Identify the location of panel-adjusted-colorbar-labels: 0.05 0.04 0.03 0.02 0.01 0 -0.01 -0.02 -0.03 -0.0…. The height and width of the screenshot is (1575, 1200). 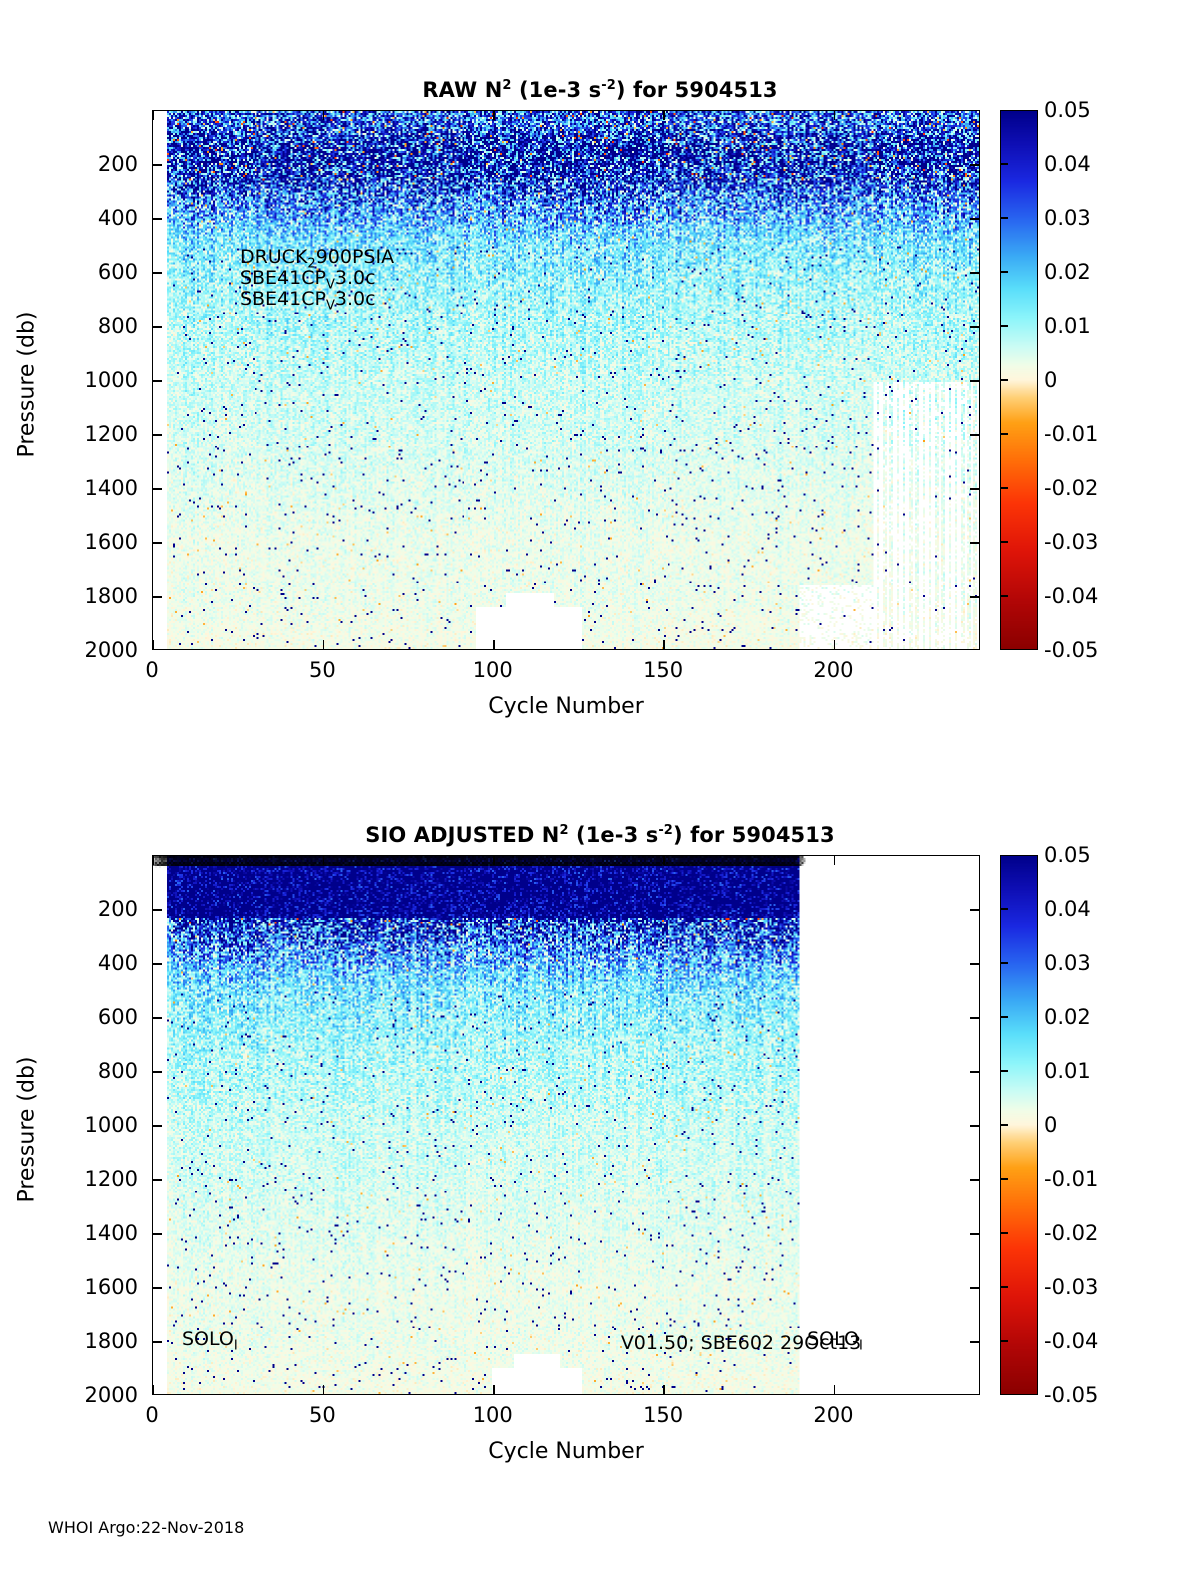
(1119, 1125).